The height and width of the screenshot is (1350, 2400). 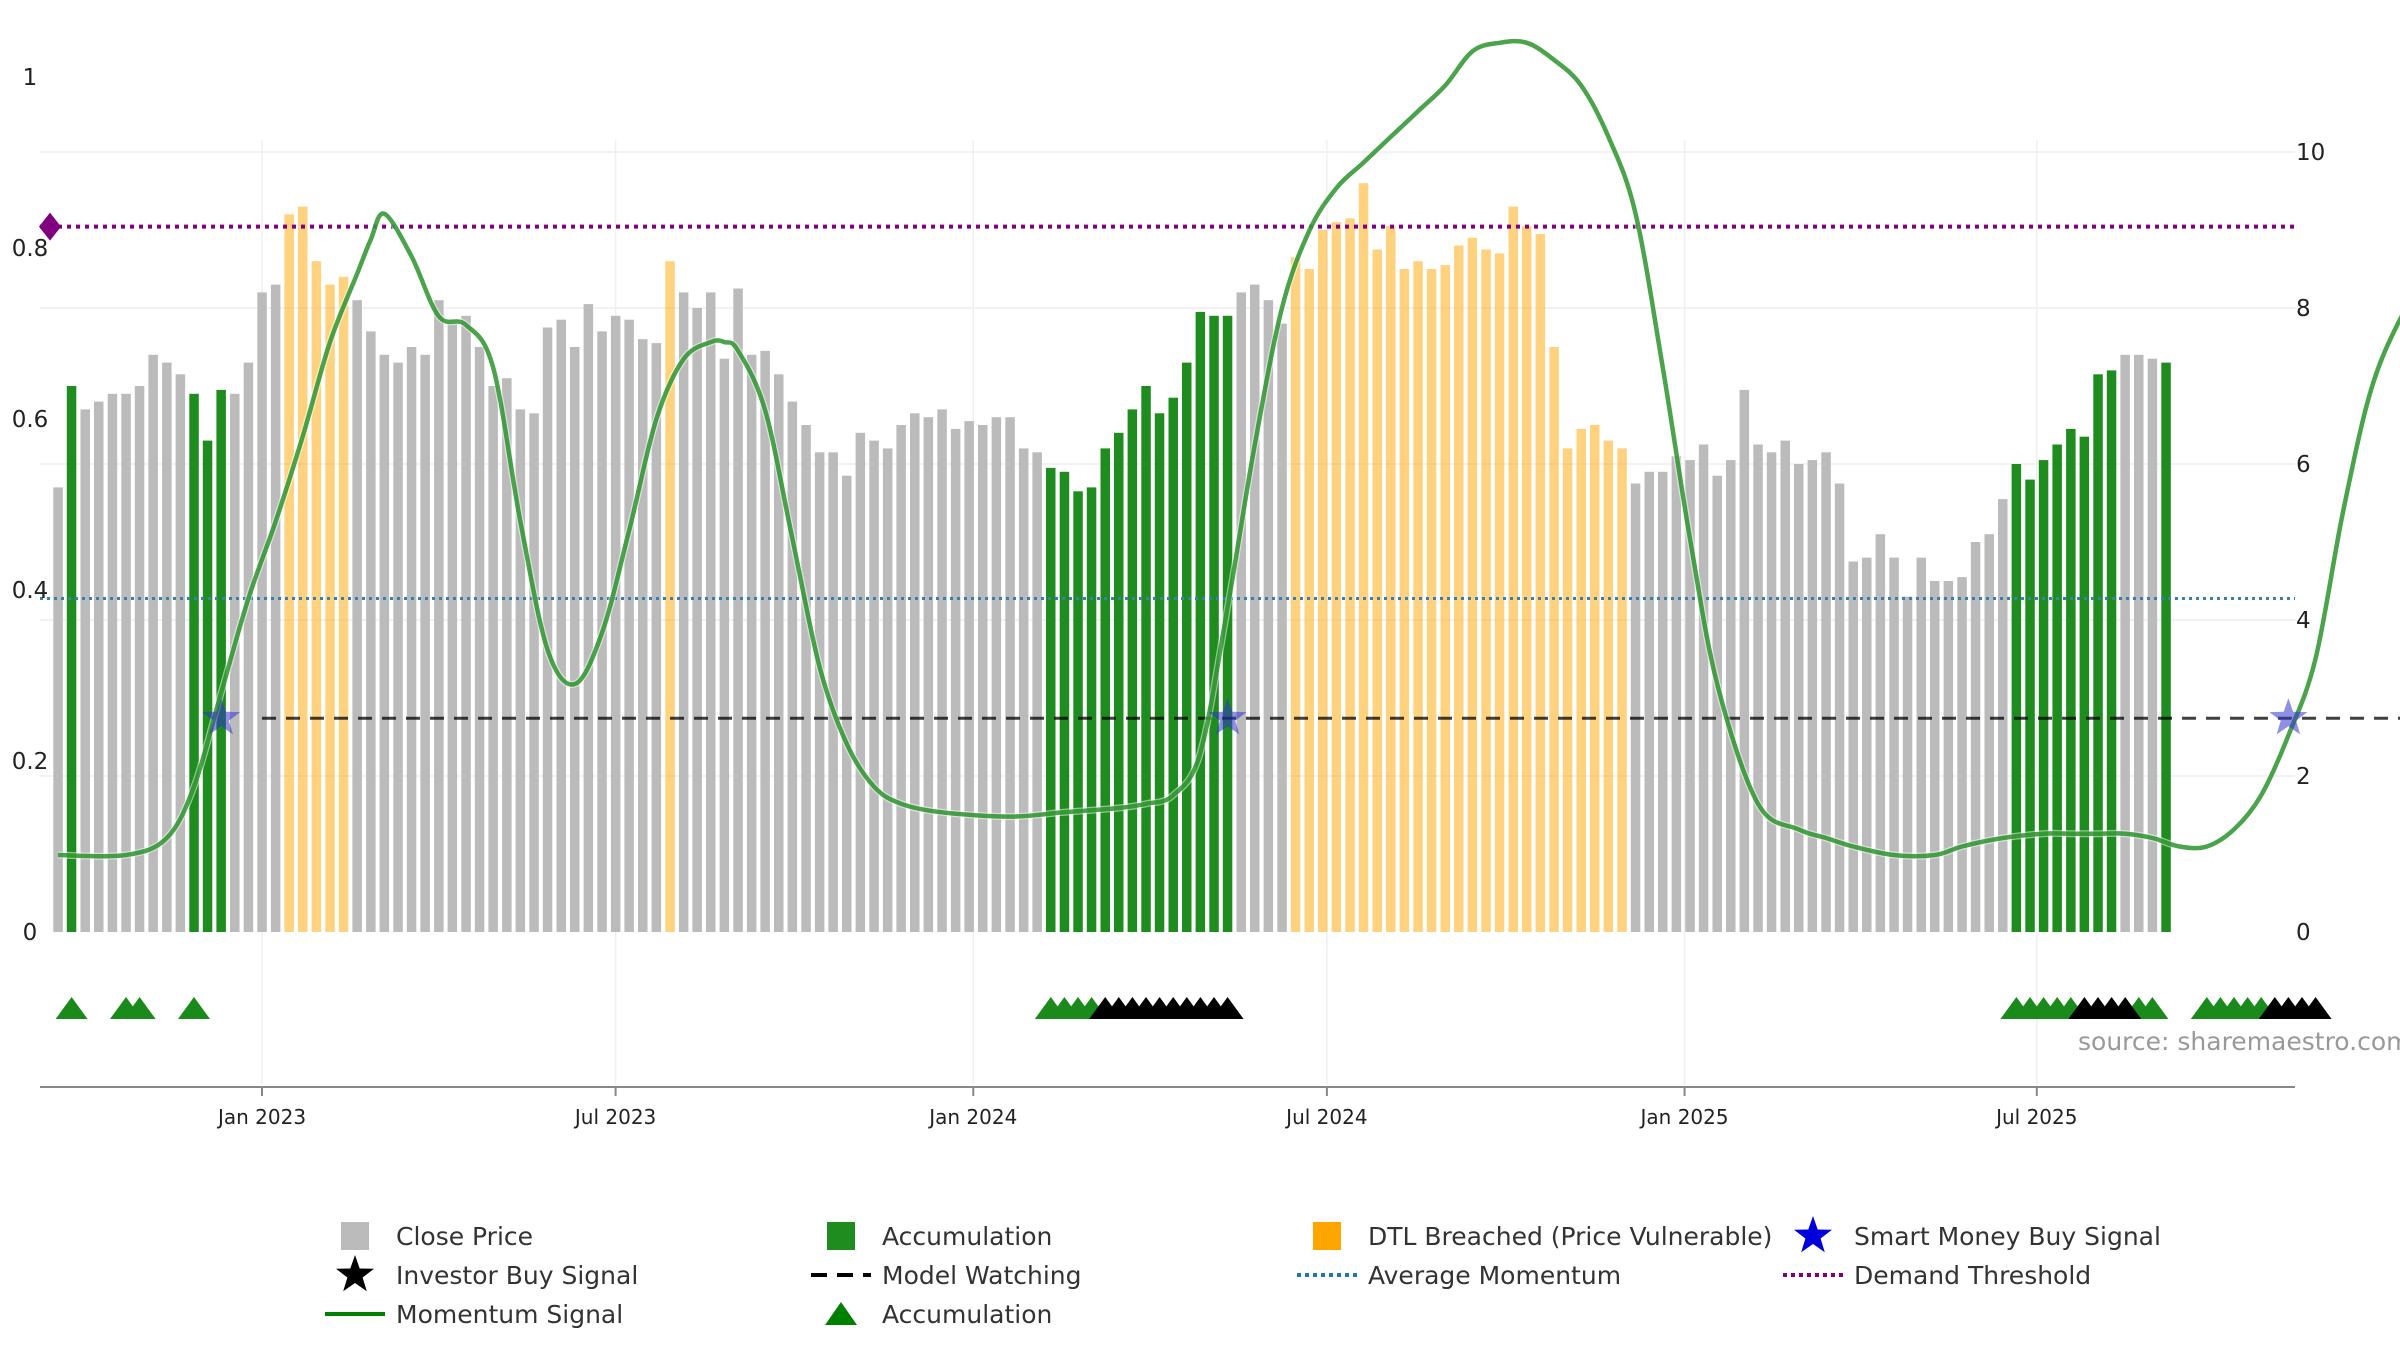 I want to click on legend-swatch-square, so click(x=355, y=1236).